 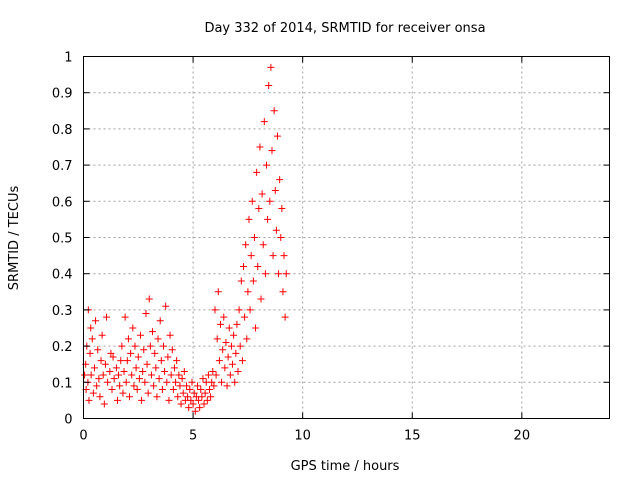 What do you see at coordinates (14, 238) in the screenshot?
I see `y-axis-label: SRMTID / TECUs` at bounding box center [14, 238].